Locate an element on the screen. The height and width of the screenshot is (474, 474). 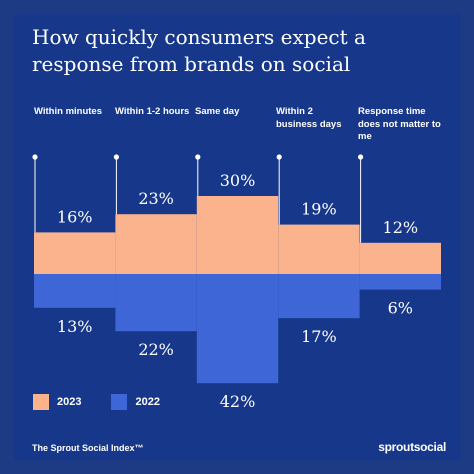
bar-2022-within-1-2-hours is located at coordinates (156, 303).